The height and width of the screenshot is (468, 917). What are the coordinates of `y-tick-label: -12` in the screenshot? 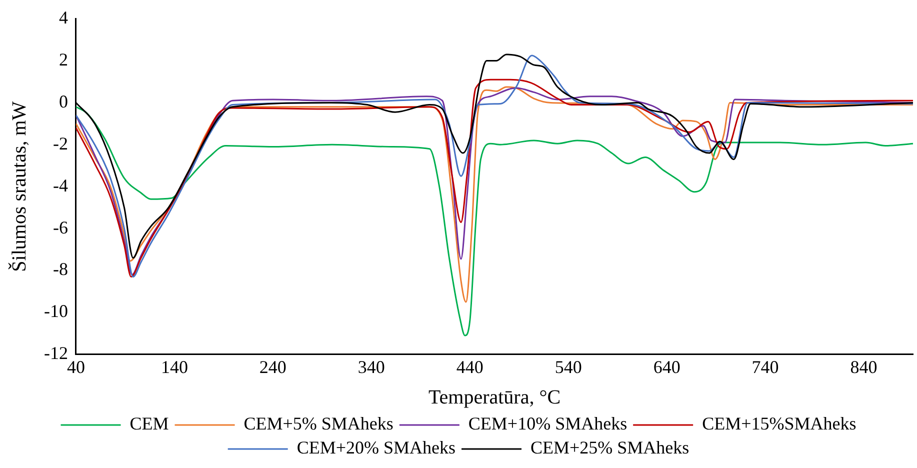 It's located at (56, 353).